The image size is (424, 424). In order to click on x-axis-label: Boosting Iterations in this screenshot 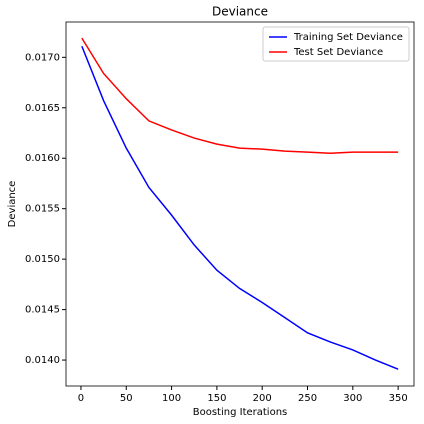, I will do `click(240, 412)`.